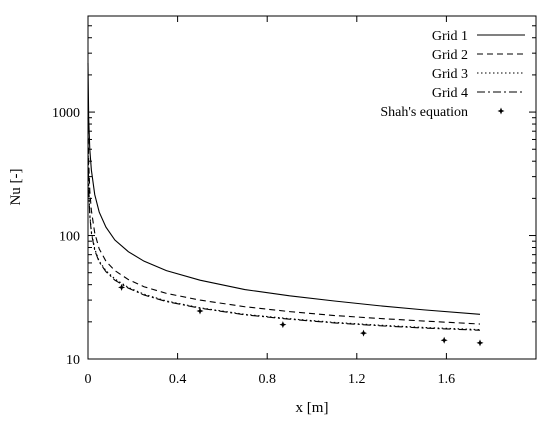  I want to click on y-axis-label: Nu [-], so click(16, 186).